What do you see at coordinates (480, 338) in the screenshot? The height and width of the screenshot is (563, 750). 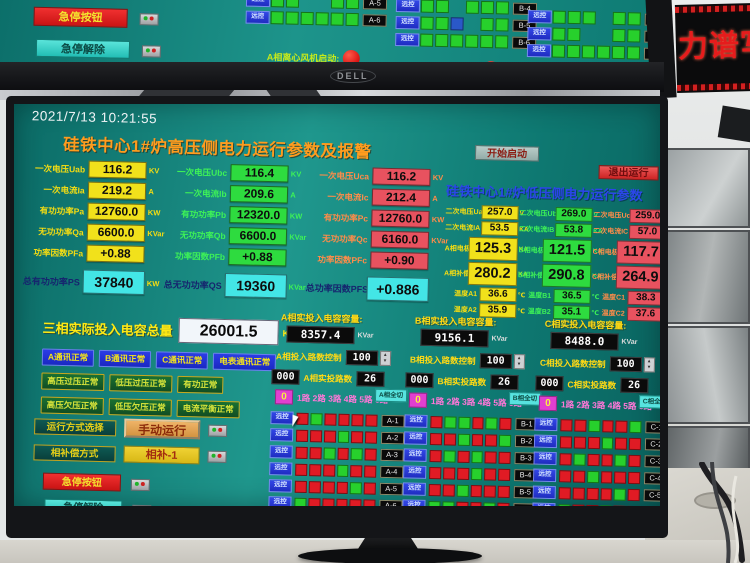 I see `cap-capacity-row: 9156.1 KVar` at bounding box center [480, 338].